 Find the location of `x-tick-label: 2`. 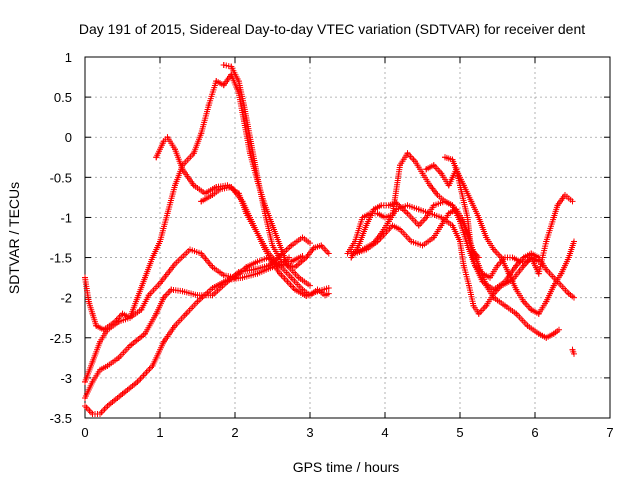

x-tick-label: 2 is located at coordinates (234, 432).